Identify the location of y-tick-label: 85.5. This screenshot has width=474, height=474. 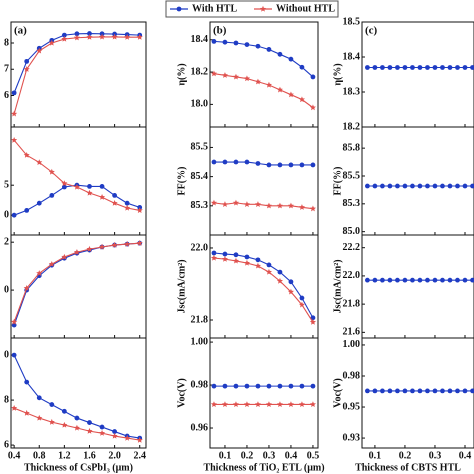
(352, 175).